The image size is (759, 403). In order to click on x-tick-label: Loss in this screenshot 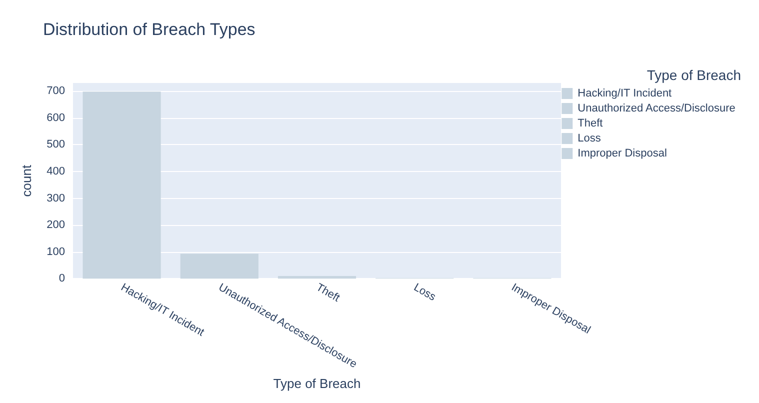, I will do `click(425, 292)`.